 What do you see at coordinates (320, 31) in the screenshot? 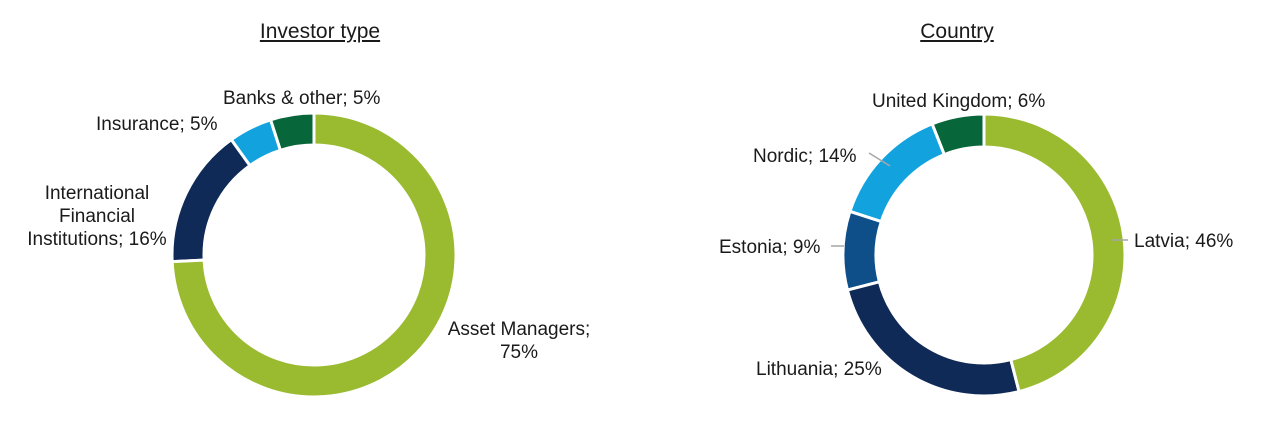
I see `chart-title: Investor type` at bounding box center [320, 31].